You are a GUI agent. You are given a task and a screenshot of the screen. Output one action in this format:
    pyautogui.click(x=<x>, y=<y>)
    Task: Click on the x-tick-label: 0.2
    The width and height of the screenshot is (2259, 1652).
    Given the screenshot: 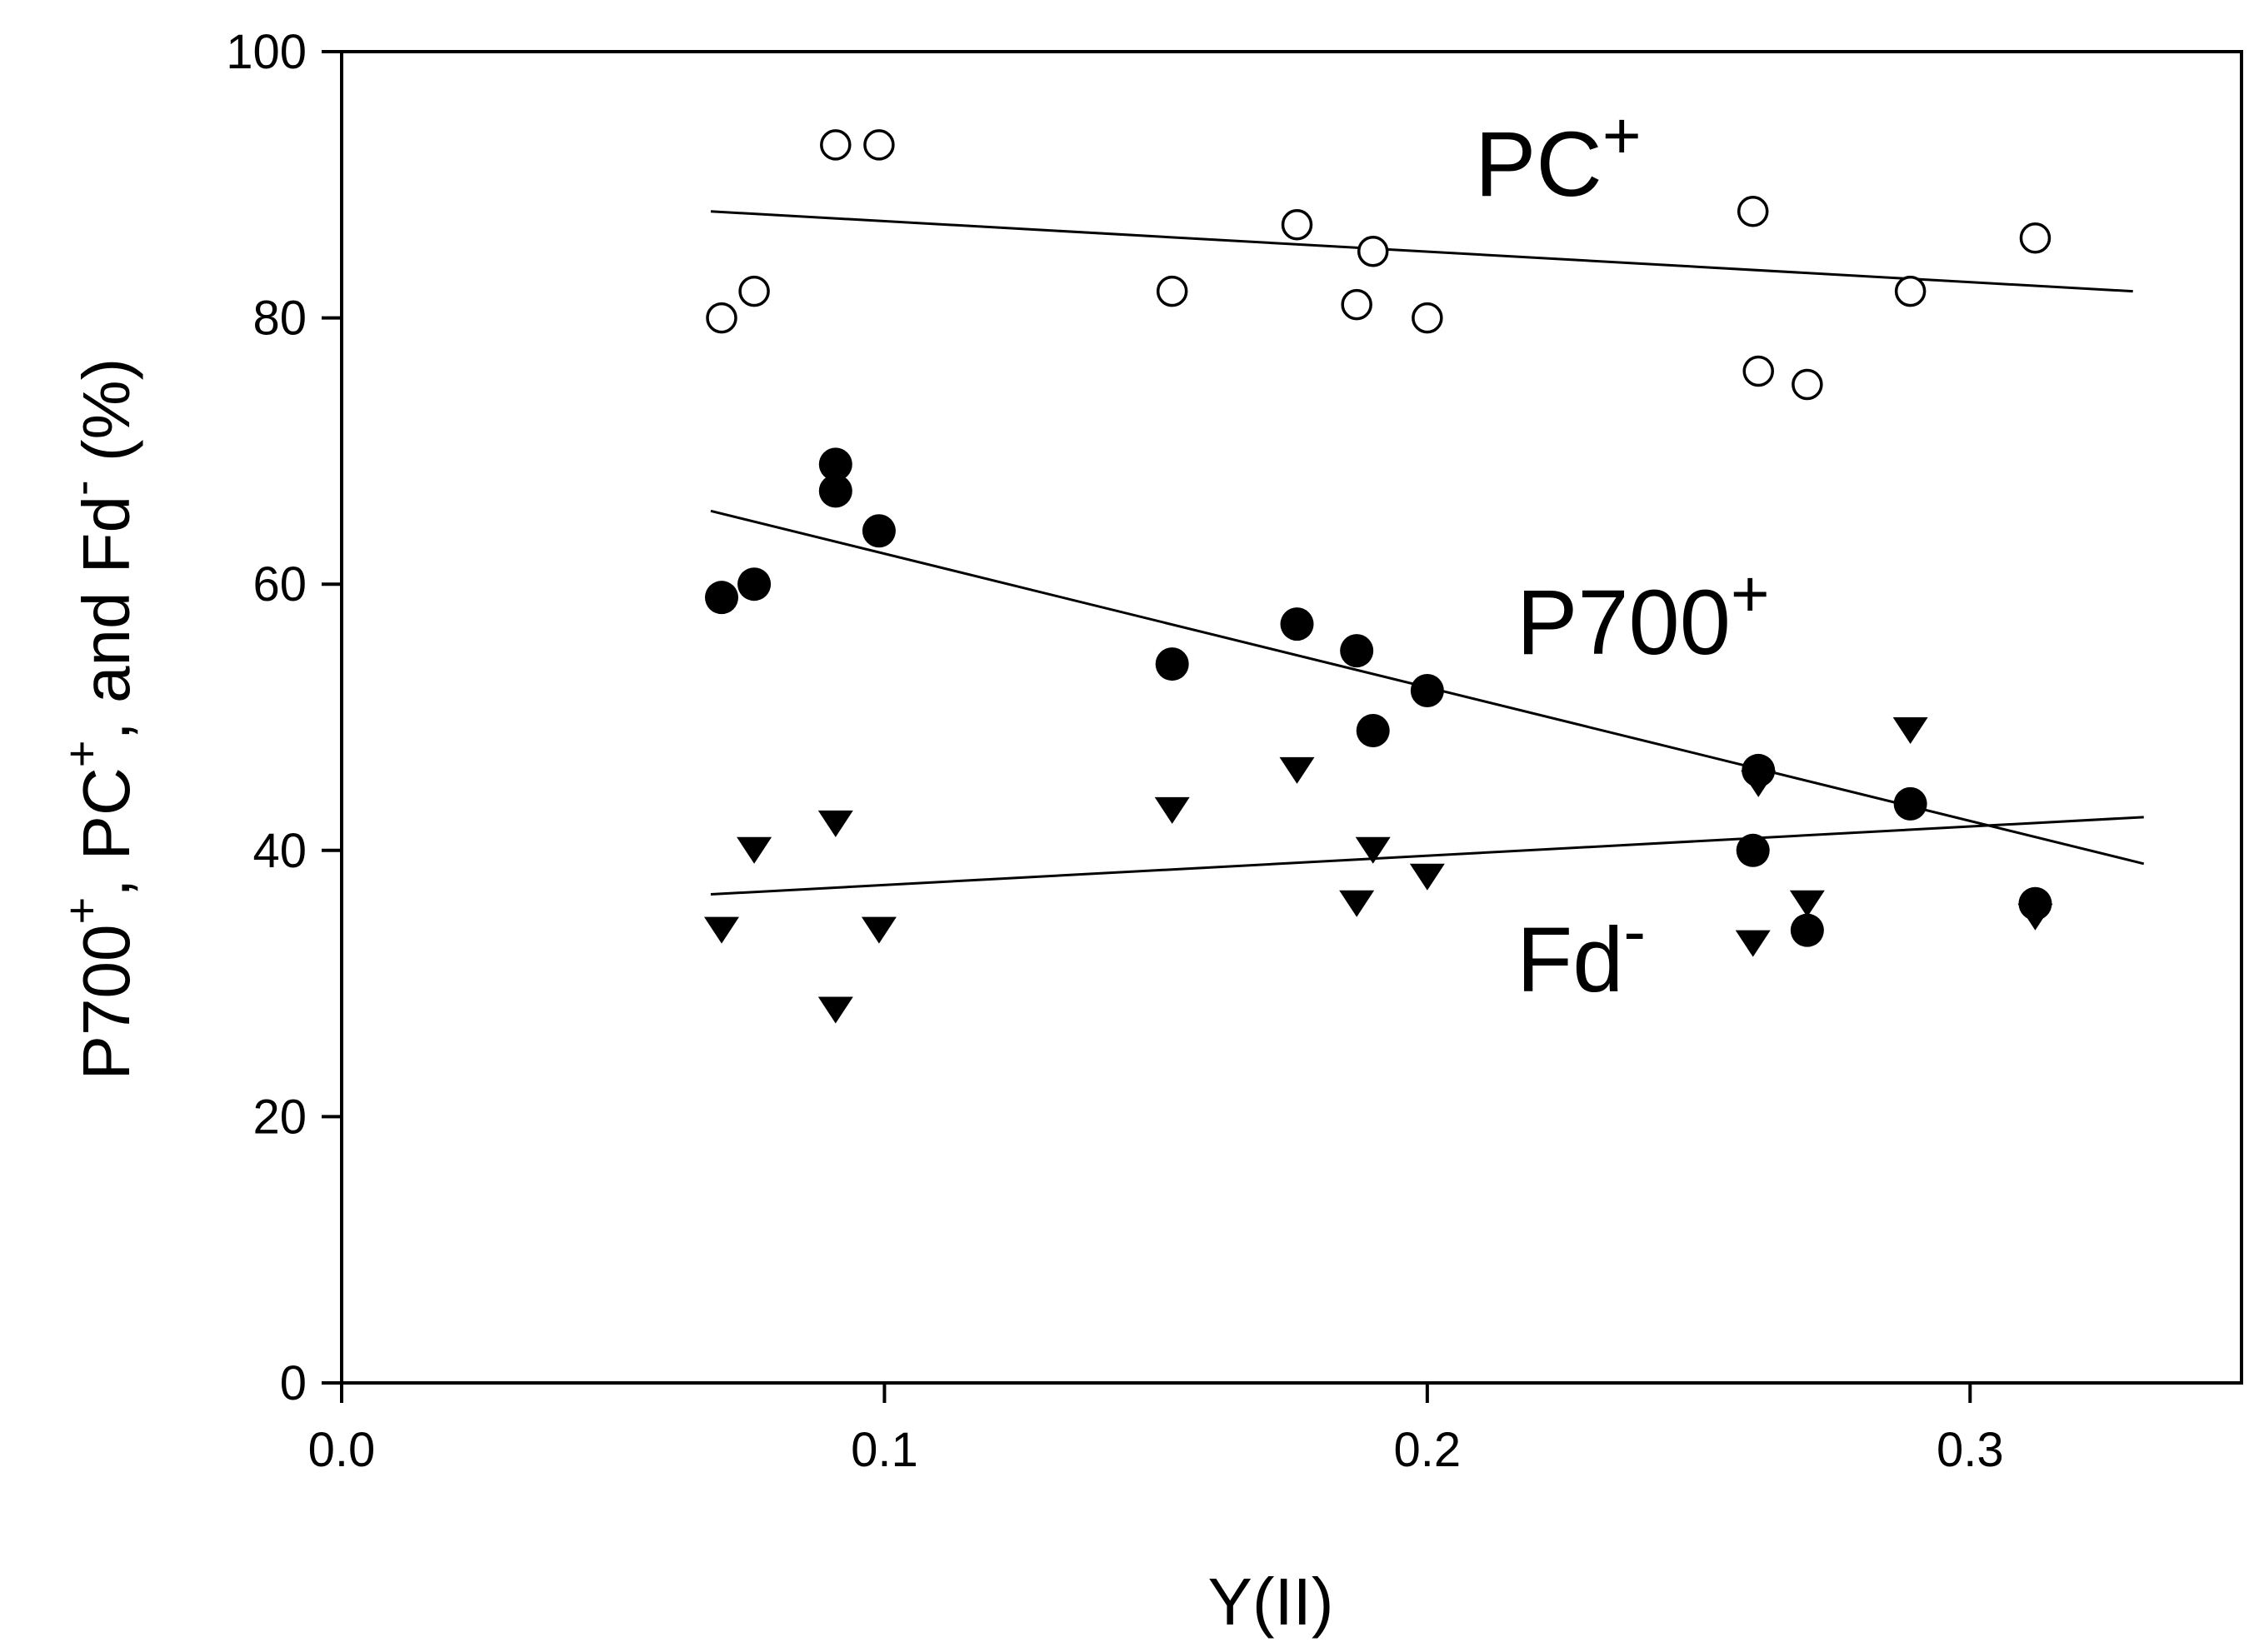 What is the action you would take?
    pyautogui.click(x=1428, y=1450)
    